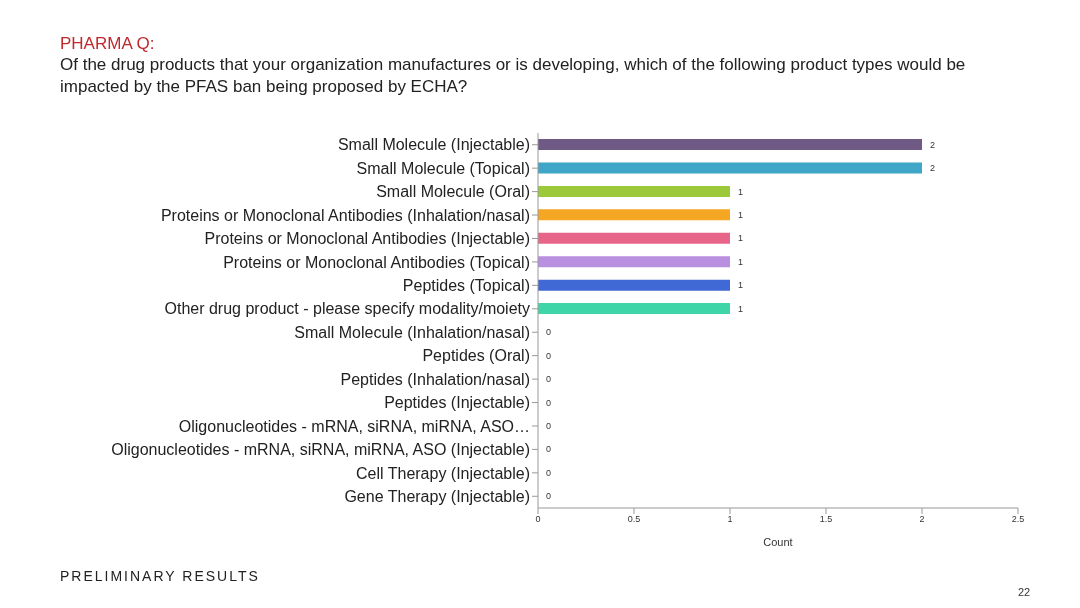 The image size is (1080, 608). I want to click on y-tick-label: Oligonucleotides - mRNA, siRNA, miRNA, ASO (Injectable), so click(320, 450).